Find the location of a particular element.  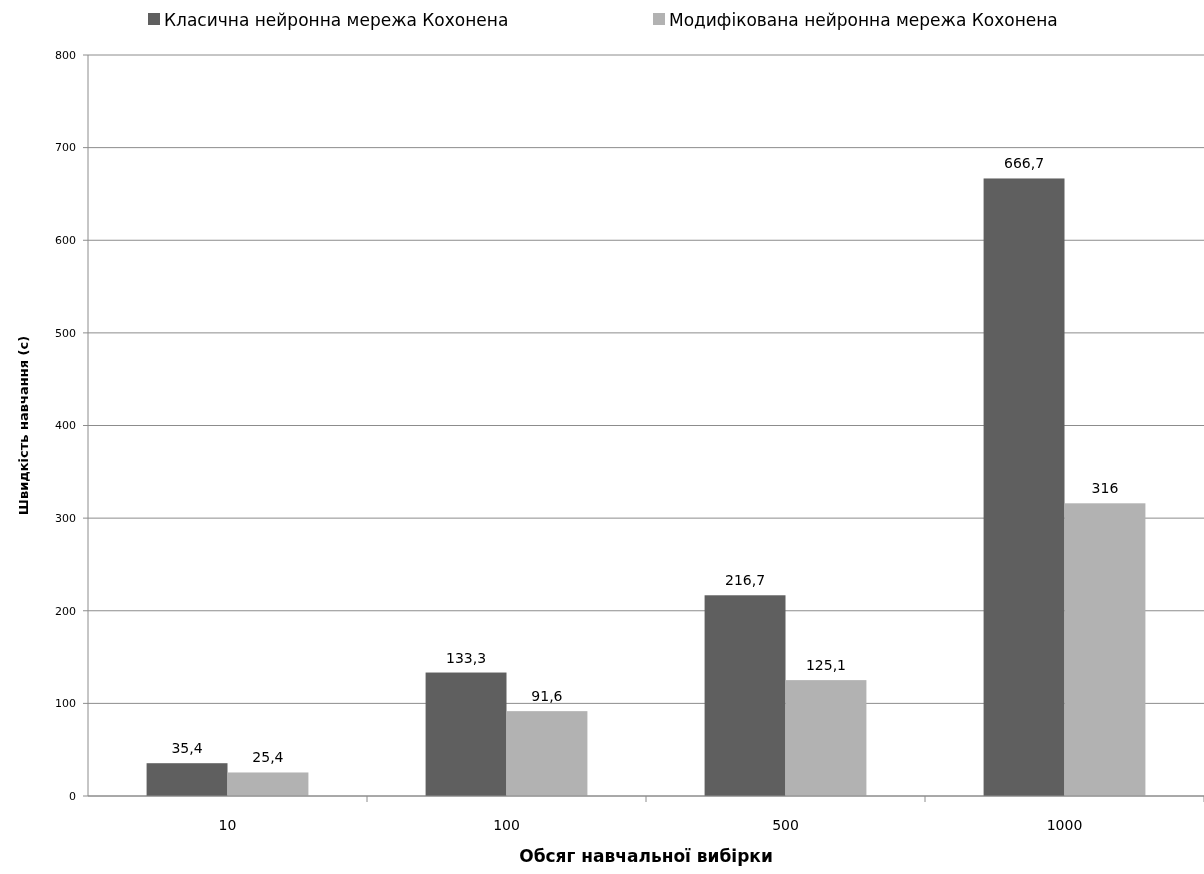

y-tick-label: 300 is located at coordinates (65, 518).